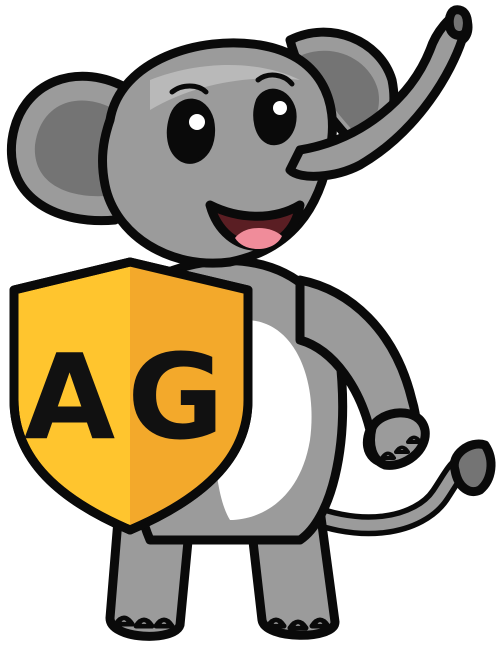 Image resolution: width=500 pixels, height=653 pixels. Describe the element at coordinates (458, 22) in the screenshot. I see `trunk-tip` at that location.